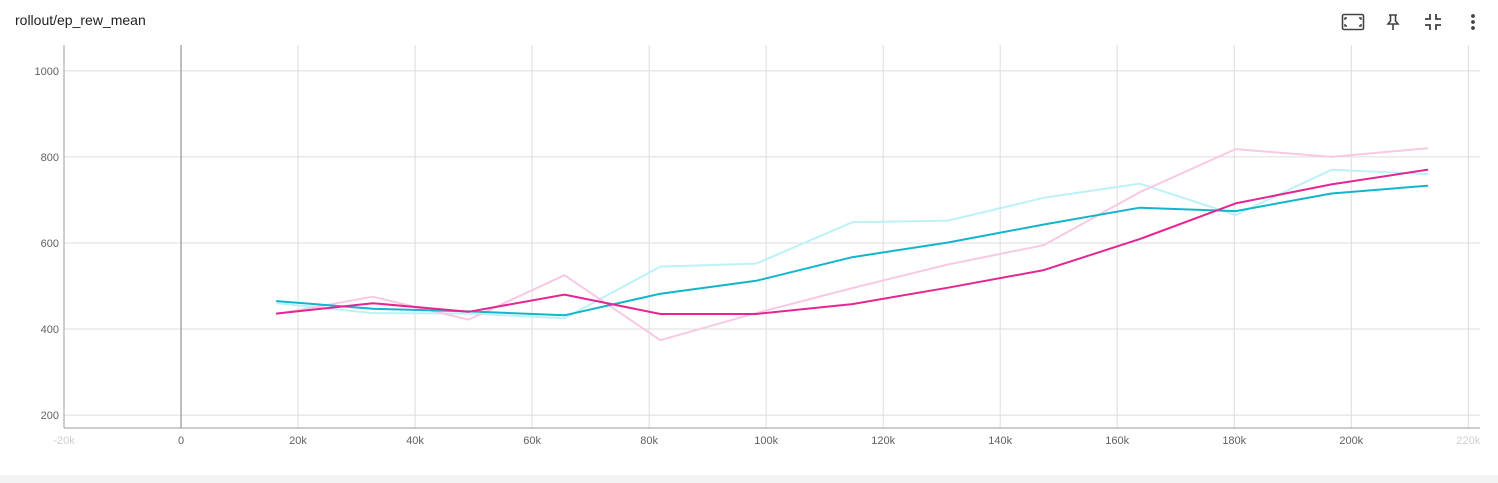  Describe the element at coordinates (47, 72) in the screenshot. I see `y-tick-label: 1000` at that location.